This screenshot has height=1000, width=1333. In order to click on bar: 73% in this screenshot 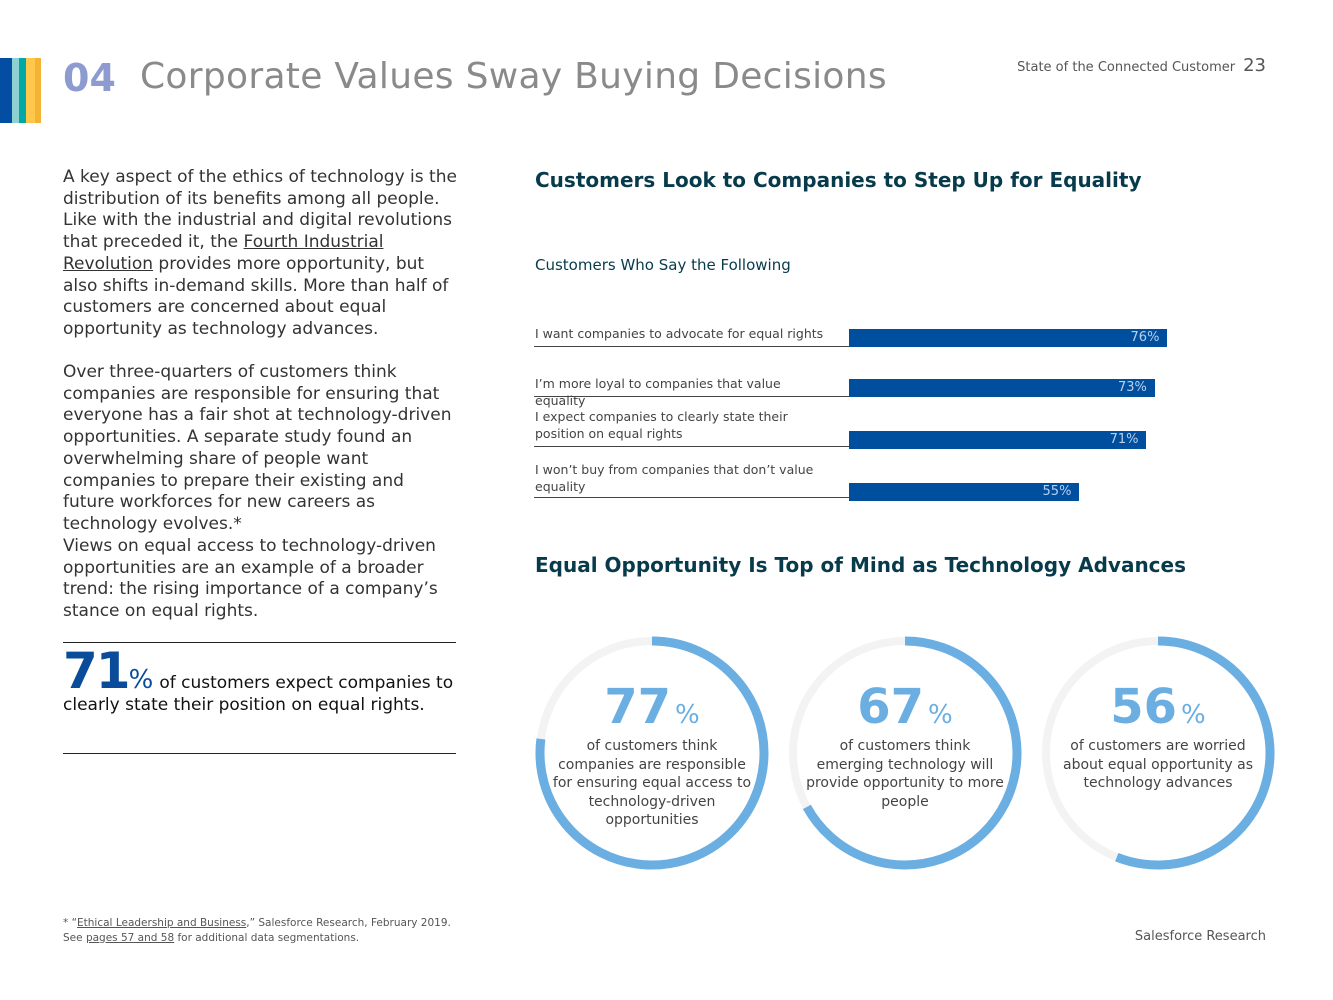, I will do `click(1002, 388)`.